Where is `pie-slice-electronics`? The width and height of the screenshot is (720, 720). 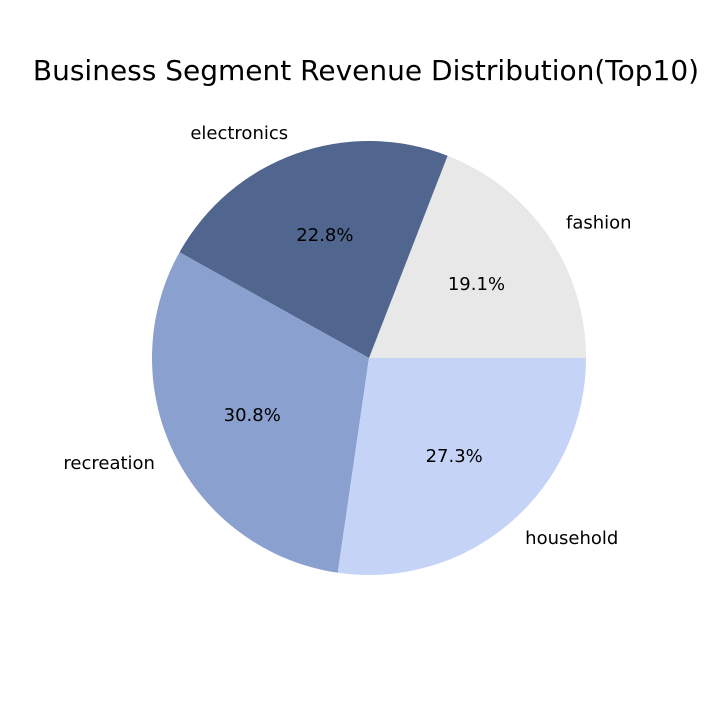 pie-slice-electronics is located at coordinates (313, 249).